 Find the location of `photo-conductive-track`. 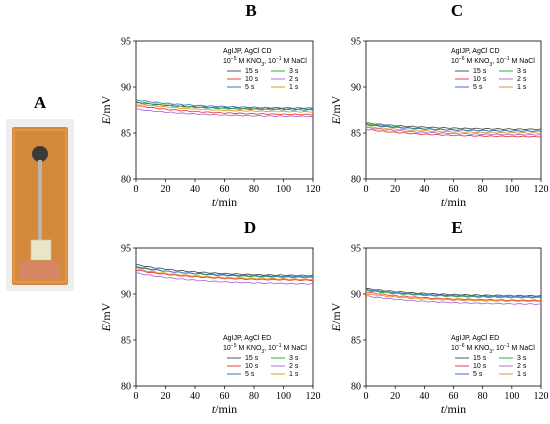

photo-conductive-track is located at coordinates (40, 201).